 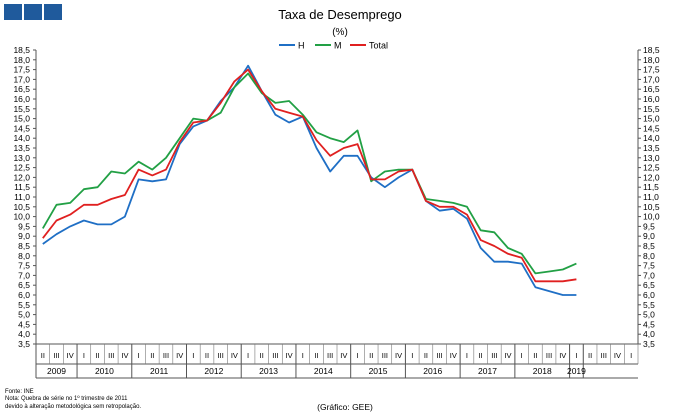 I want to click on y-tick-label-left: 11,0, so click(x=22, y=197).